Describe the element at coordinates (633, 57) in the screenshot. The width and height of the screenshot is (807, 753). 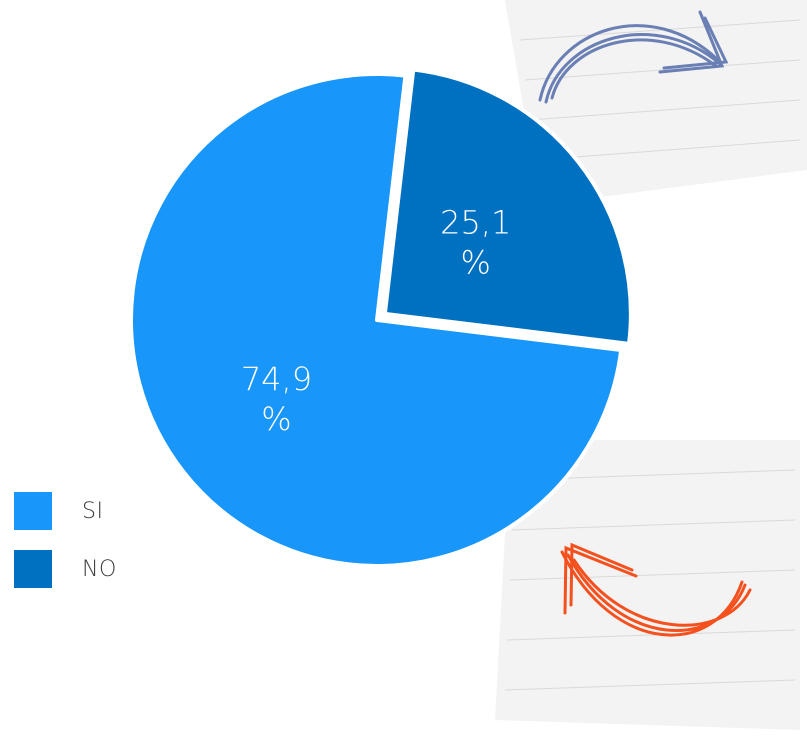
I see `blue-arrow-icon` at that location.